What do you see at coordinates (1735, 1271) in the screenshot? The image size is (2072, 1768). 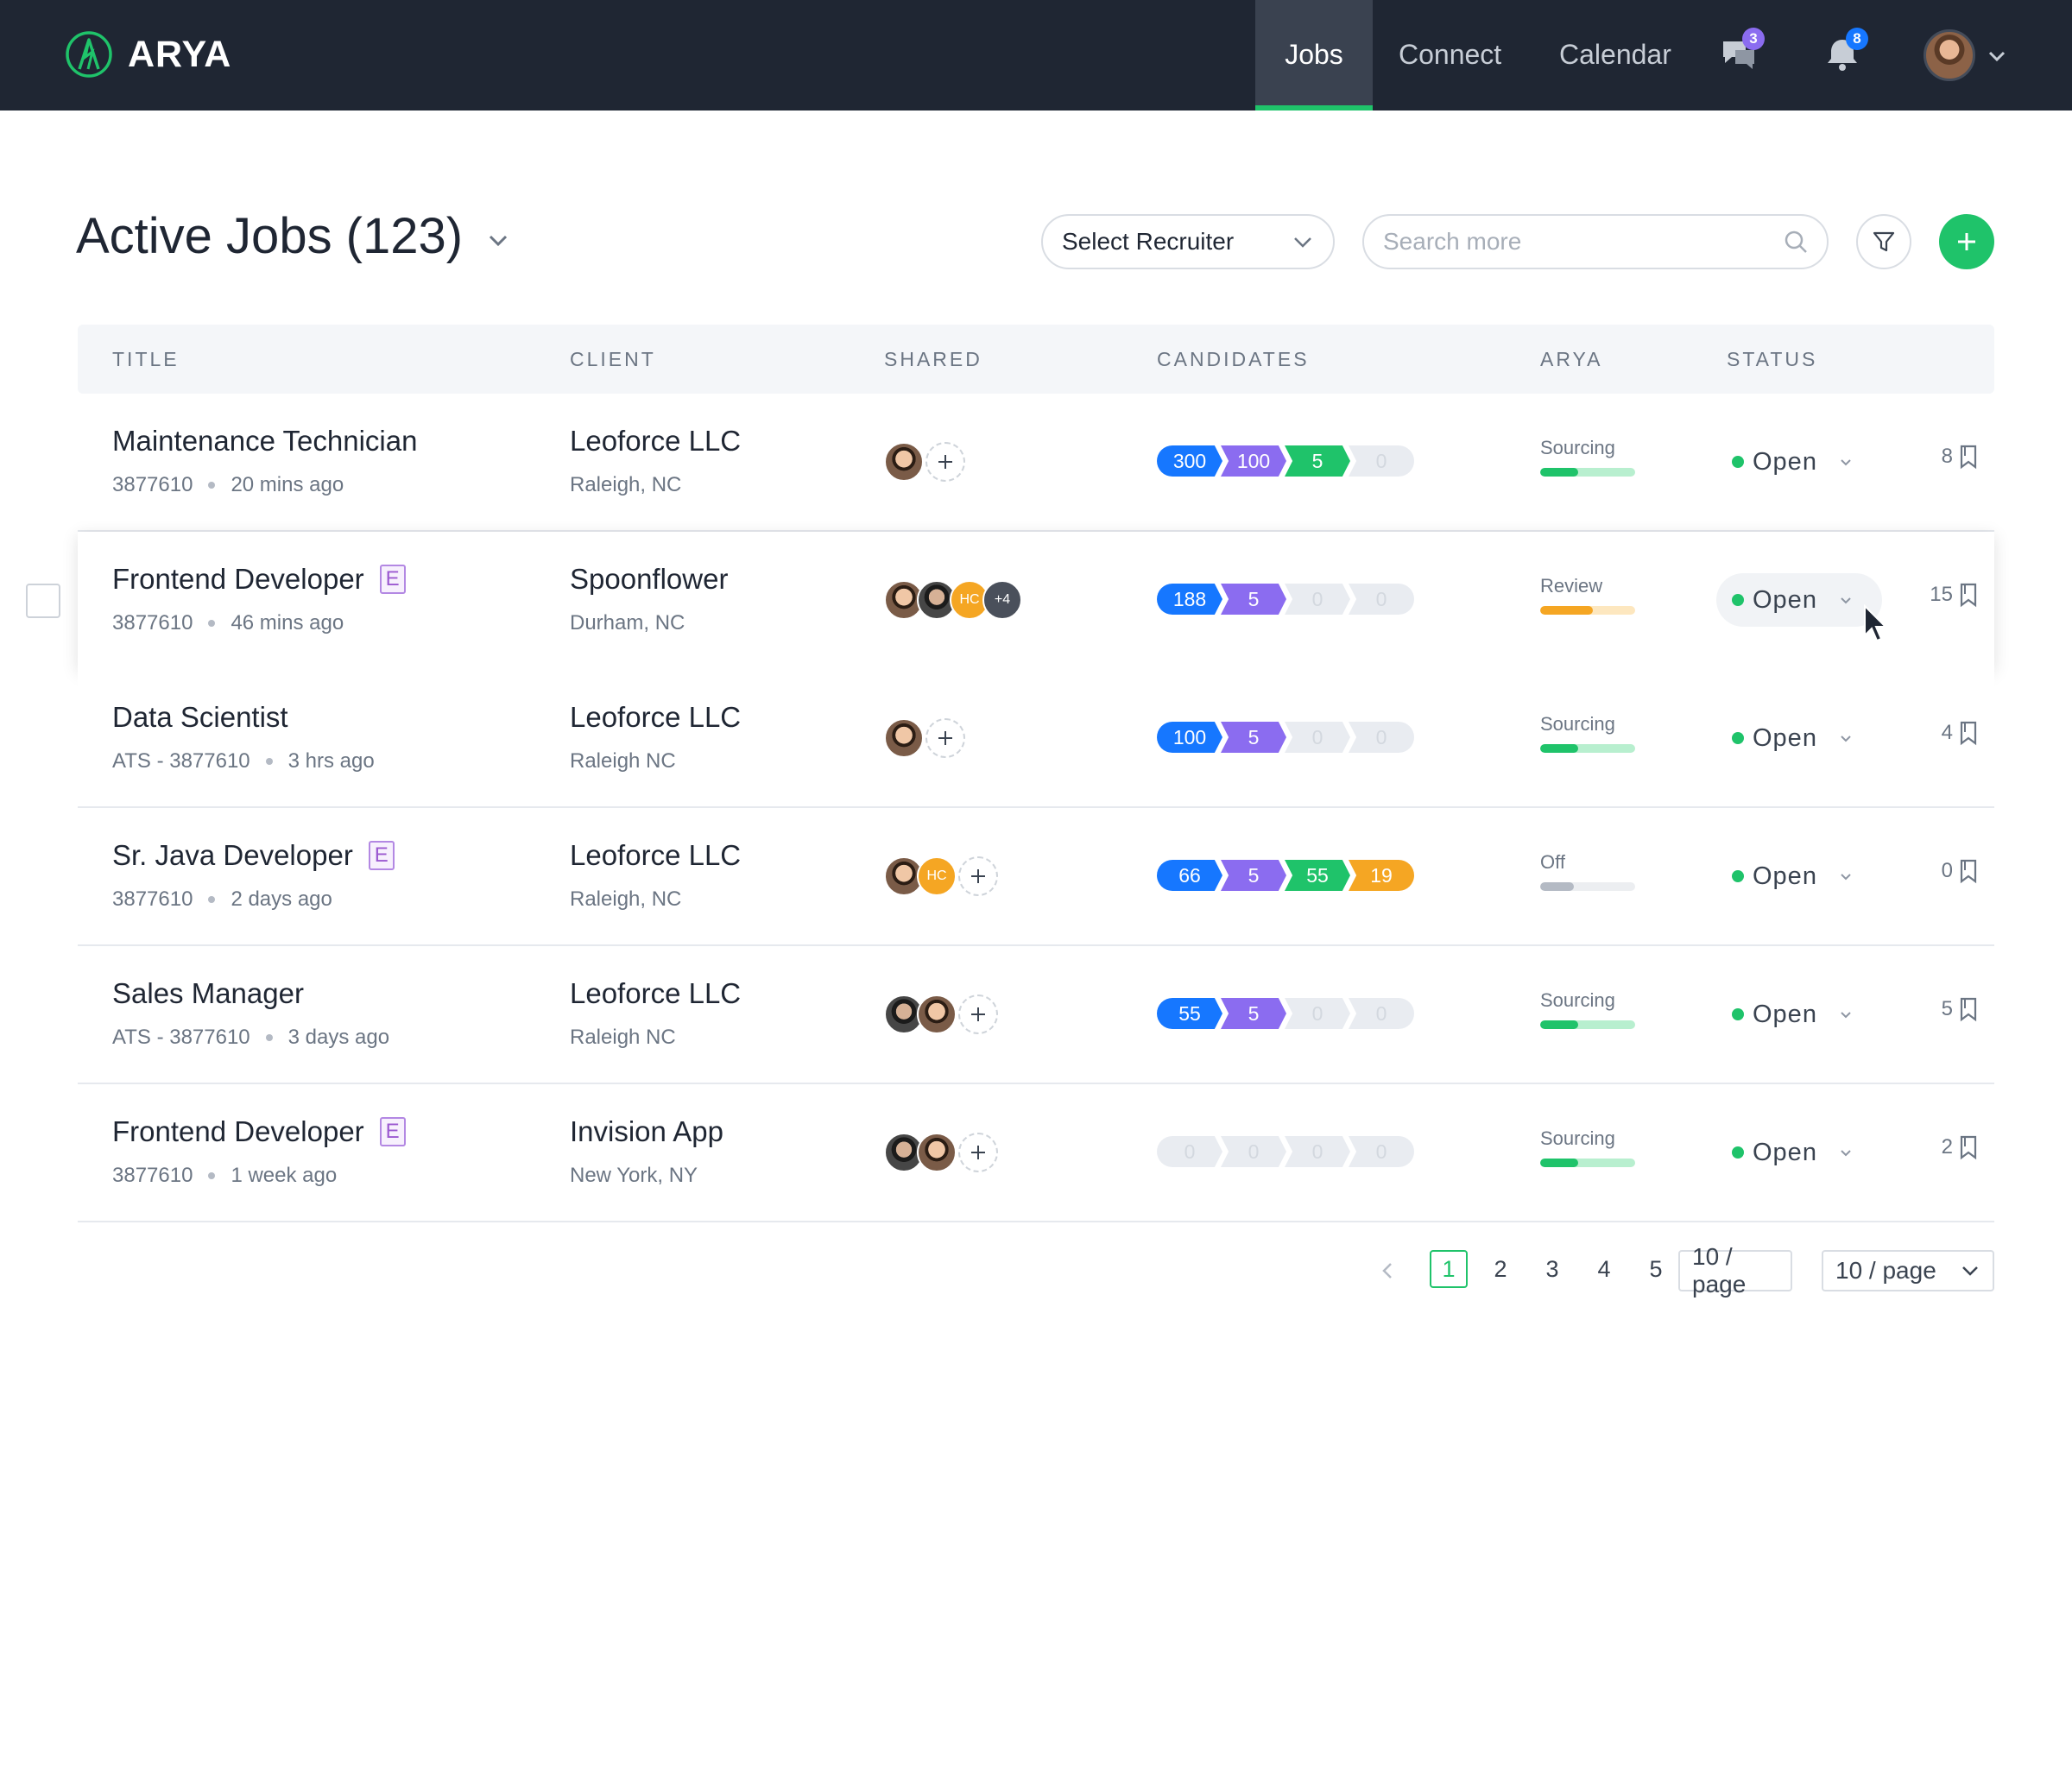 I see `page-size-select: 10 / page` at bounding box center [1735, 1271].